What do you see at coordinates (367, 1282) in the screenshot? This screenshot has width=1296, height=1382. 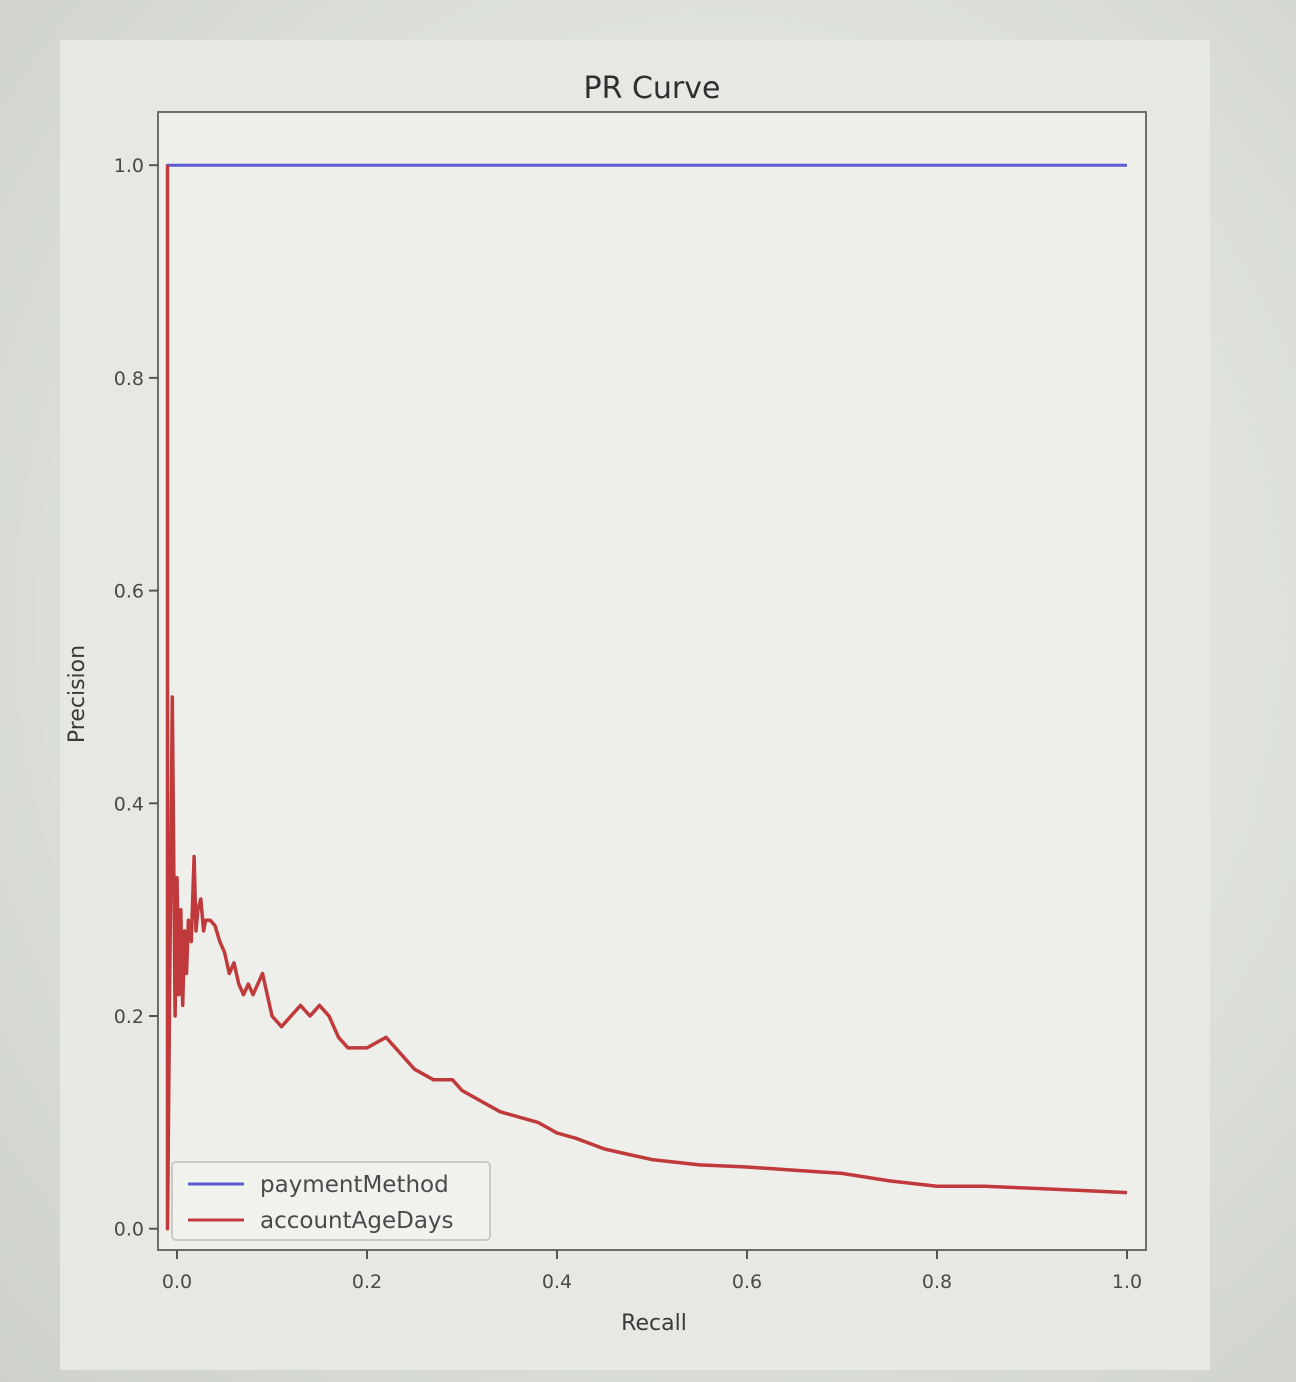 I see `x-tick-label: 0.2` at bounding box center [367, 1282].